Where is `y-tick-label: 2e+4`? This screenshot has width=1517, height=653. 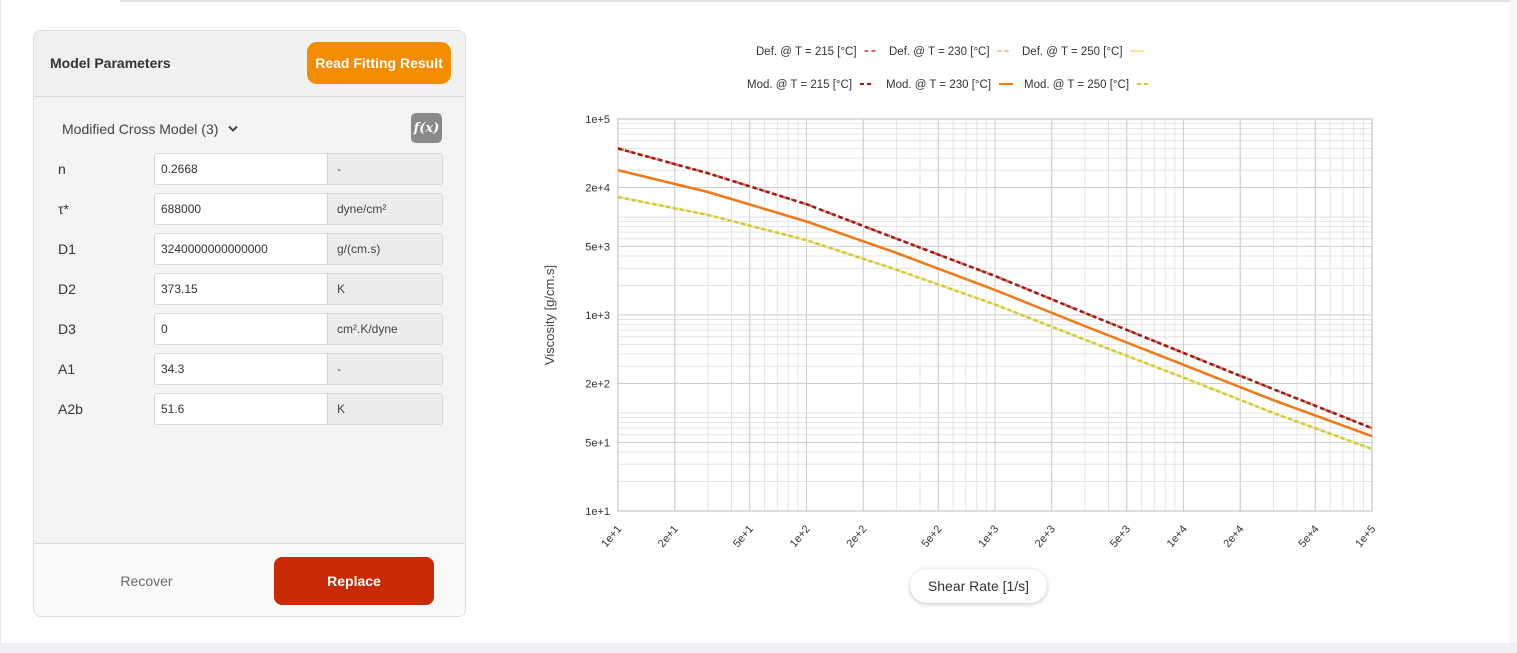
y-tick-label: 2e+4 is located at coordinates (597, 188).